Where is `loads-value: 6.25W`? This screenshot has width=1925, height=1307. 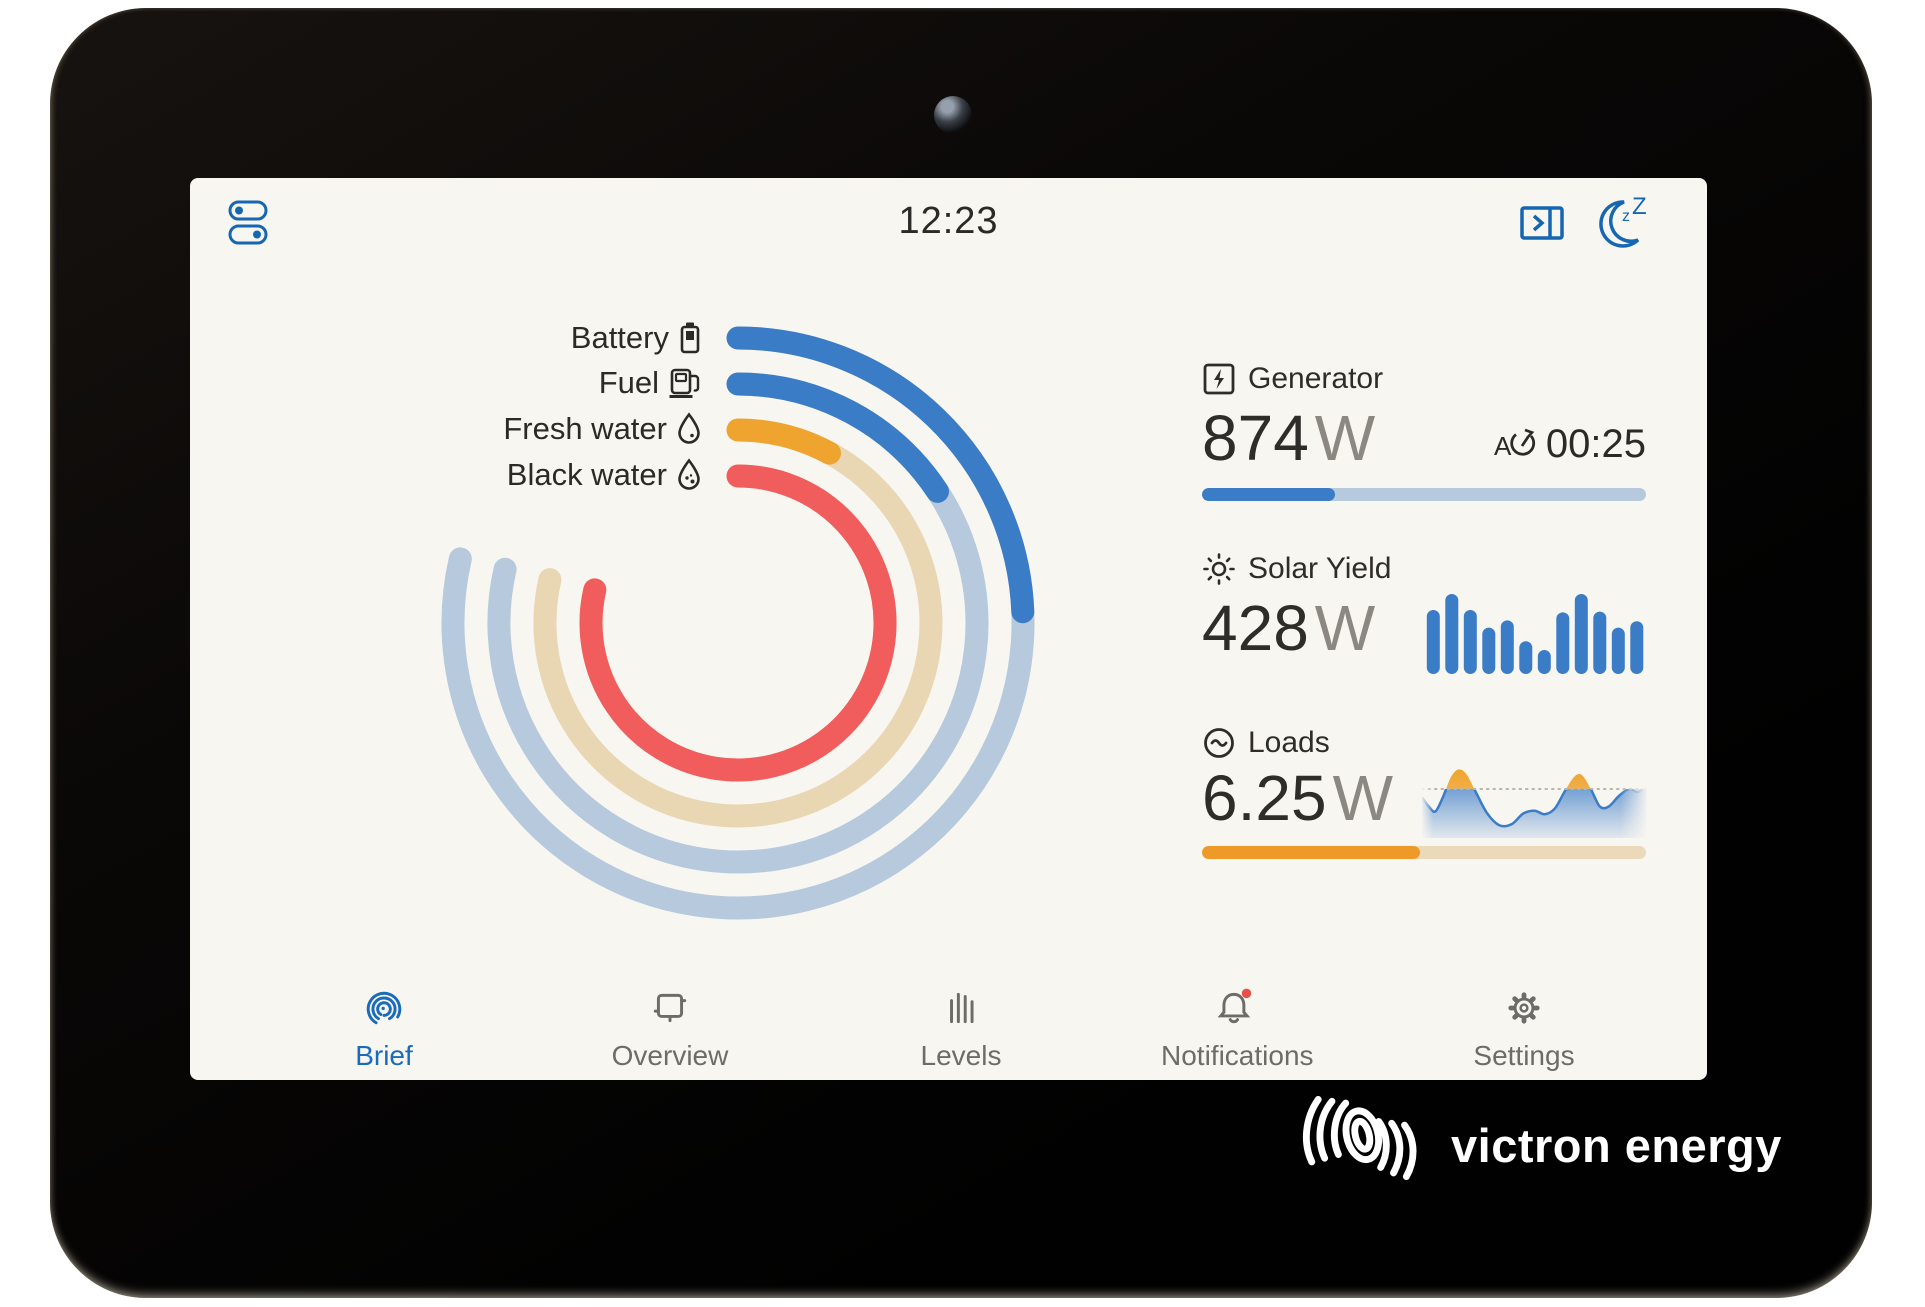
loads-value: 6.25W is located at coordinates (1297, 798).